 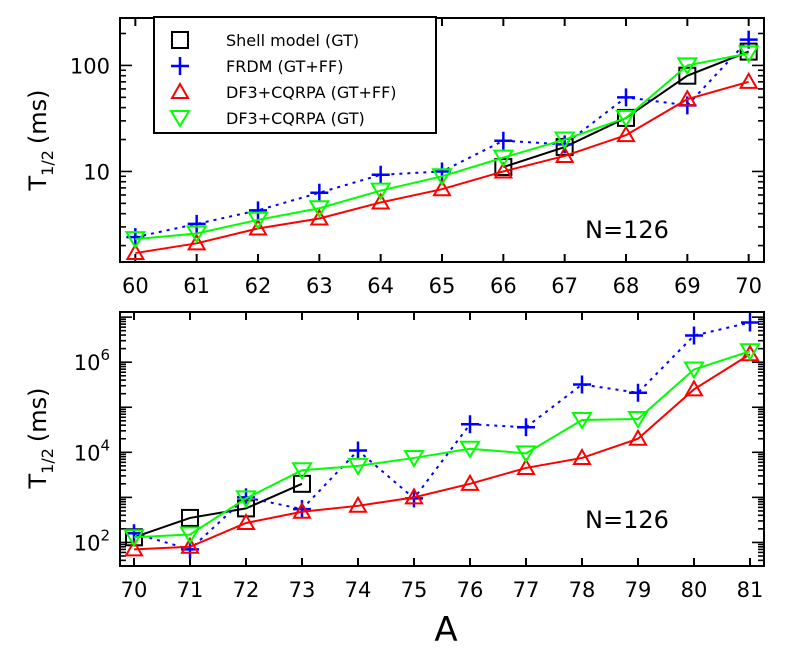 What do you see at coordinates (218, 510) in the screenshot?
I see `bottom-series-line` at bounding box center [218, 510].